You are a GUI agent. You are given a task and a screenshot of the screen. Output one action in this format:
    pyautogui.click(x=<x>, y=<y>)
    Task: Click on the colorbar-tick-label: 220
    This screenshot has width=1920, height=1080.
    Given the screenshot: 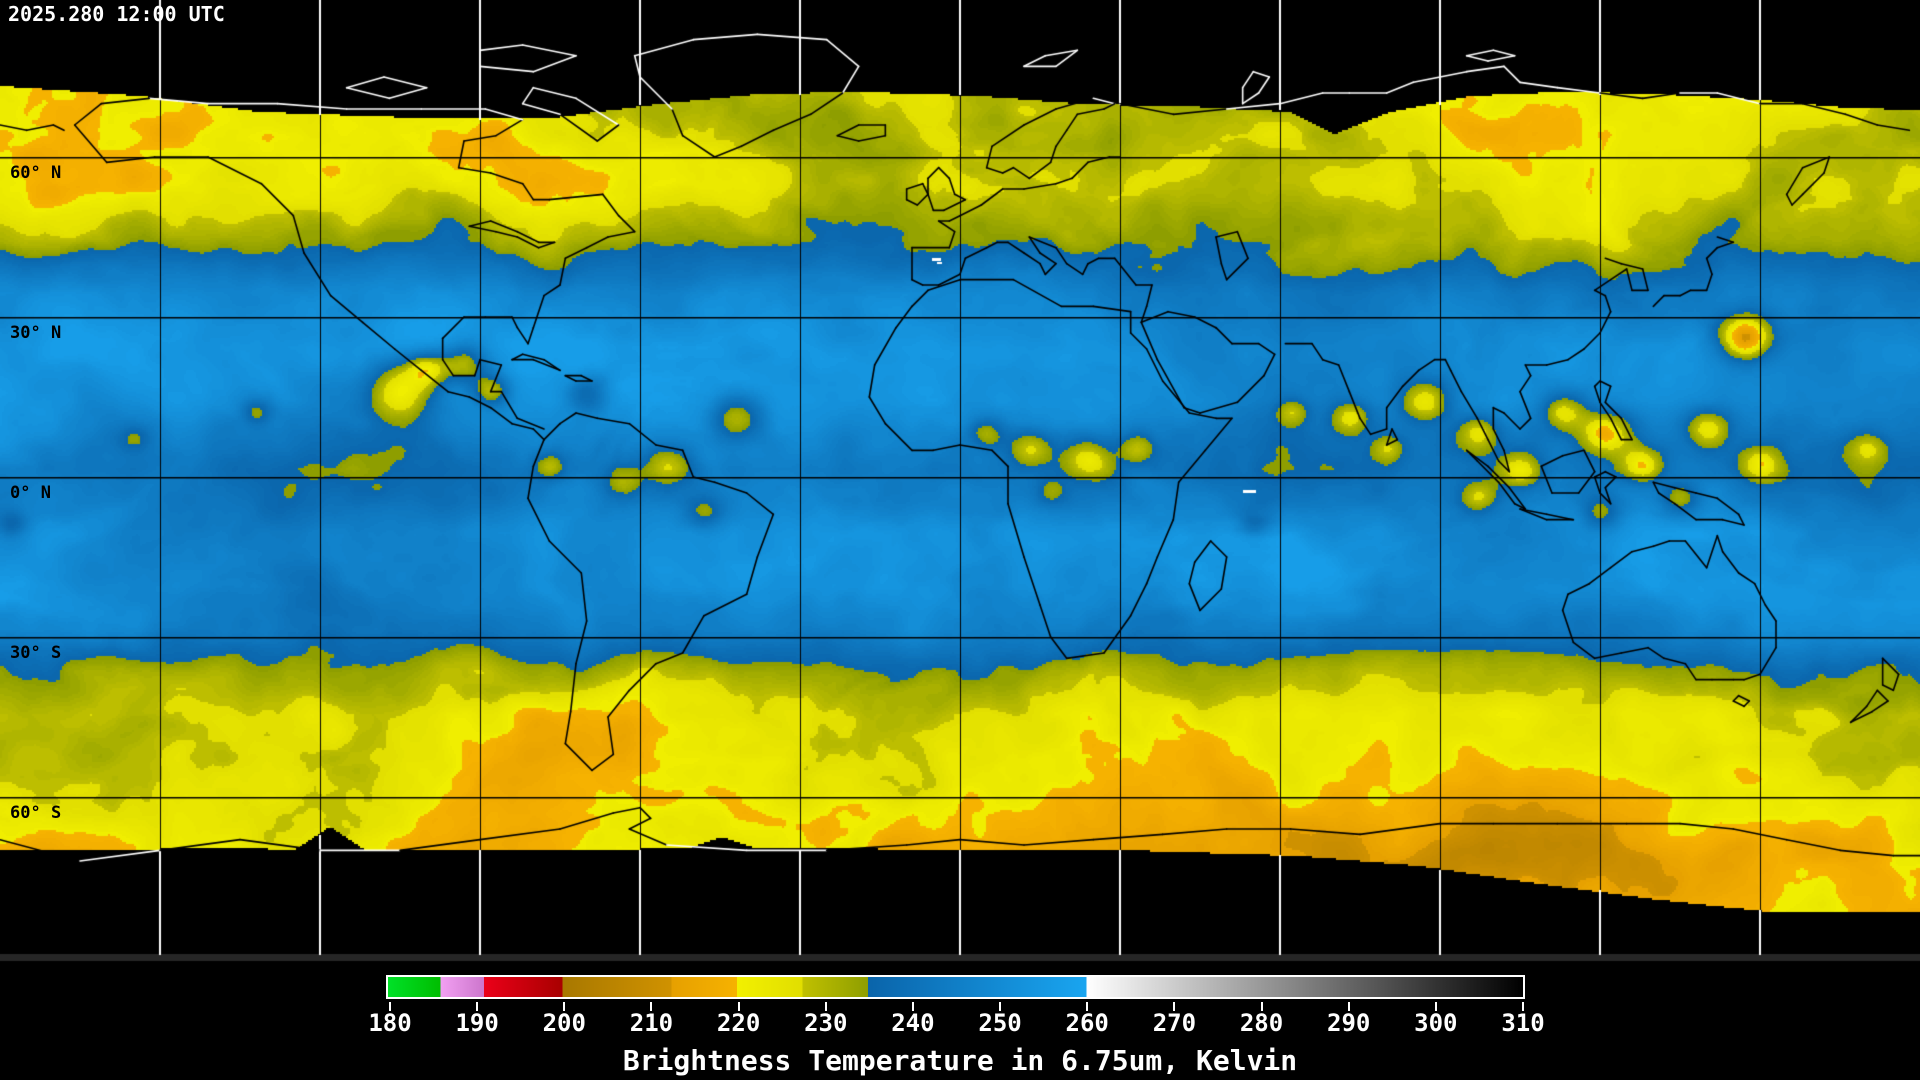 What is the action you would take?
    pyautogui.click(x=738, y=1023)
    